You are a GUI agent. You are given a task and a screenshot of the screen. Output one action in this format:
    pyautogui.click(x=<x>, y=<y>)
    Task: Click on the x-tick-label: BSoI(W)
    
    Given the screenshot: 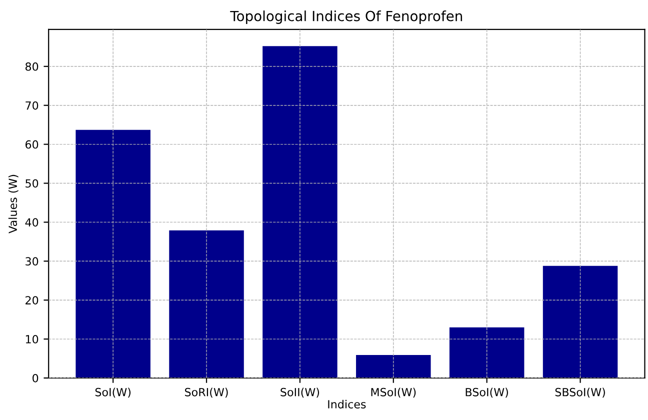 What is the action you would take?
    pyautogui.click(x=487, y=393)
    